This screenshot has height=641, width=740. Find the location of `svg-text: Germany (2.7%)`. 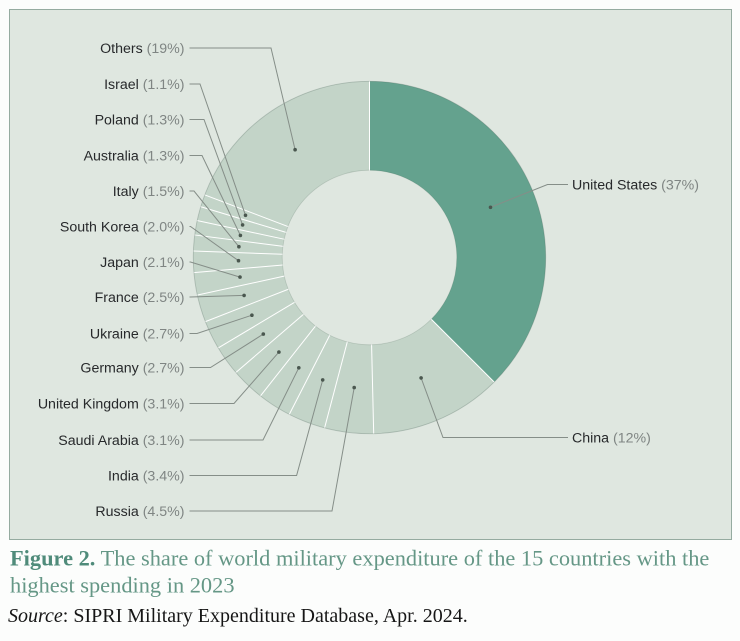

svg-text: Germany (2.7%) is located at coordinates (132, 369).